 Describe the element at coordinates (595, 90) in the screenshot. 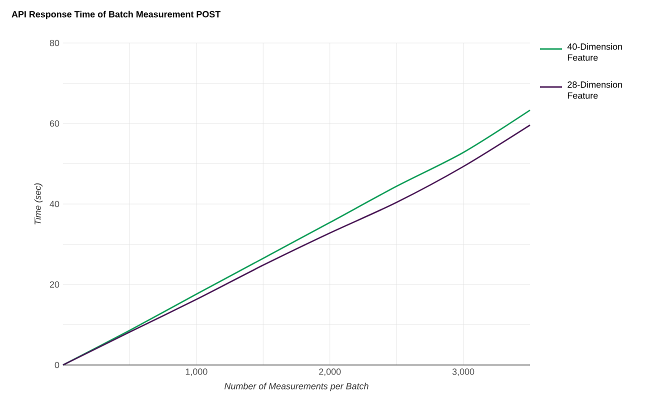

I see `legend-label: 28-Dimension Feature` at that location.